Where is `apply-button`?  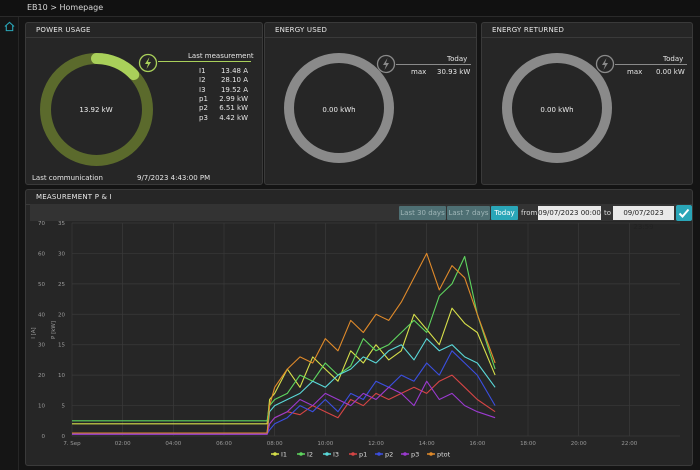 apply-button is located at coordinates (684, 213).